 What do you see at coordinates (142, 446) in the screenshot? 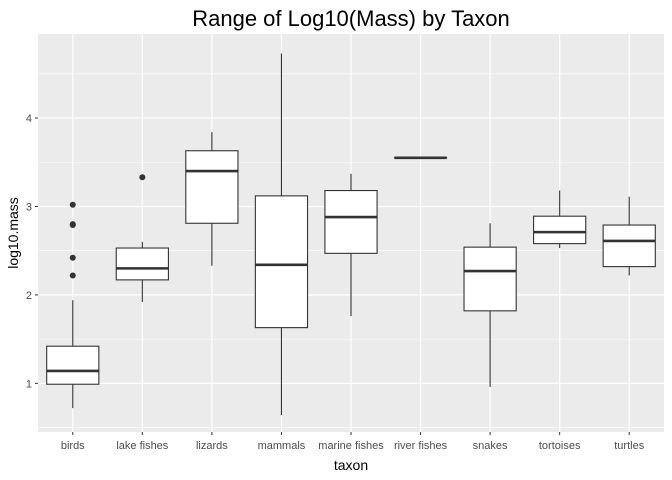
I see `x-tick-label: lake fishes` at bounding box center [142, 446].